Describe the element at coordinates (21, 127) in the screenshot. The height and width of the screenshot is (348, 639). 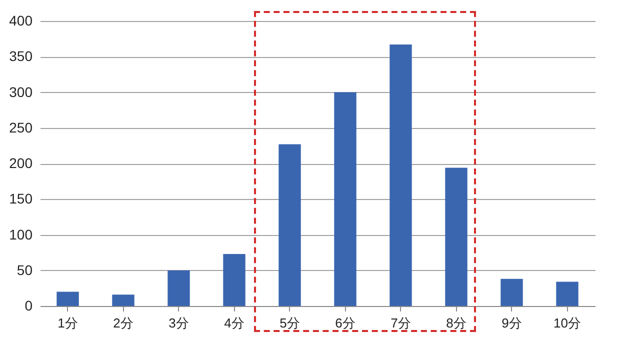
I see `y-tick-label: 250` at that location.